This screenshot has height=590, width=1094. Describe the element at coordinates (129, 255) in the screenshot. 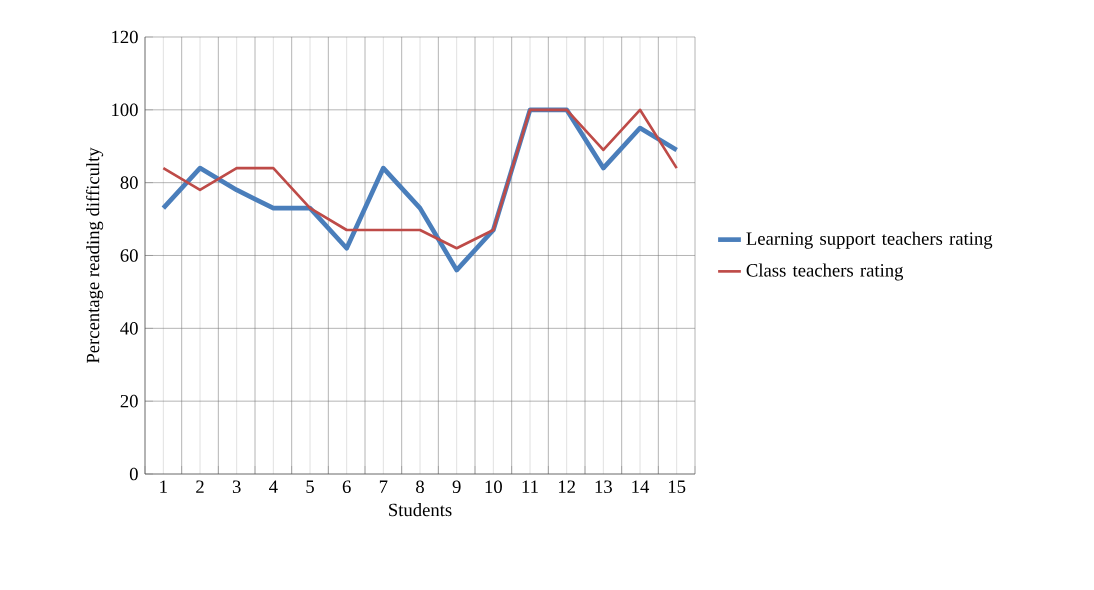

I see `y-tick-label: 60` at that location.